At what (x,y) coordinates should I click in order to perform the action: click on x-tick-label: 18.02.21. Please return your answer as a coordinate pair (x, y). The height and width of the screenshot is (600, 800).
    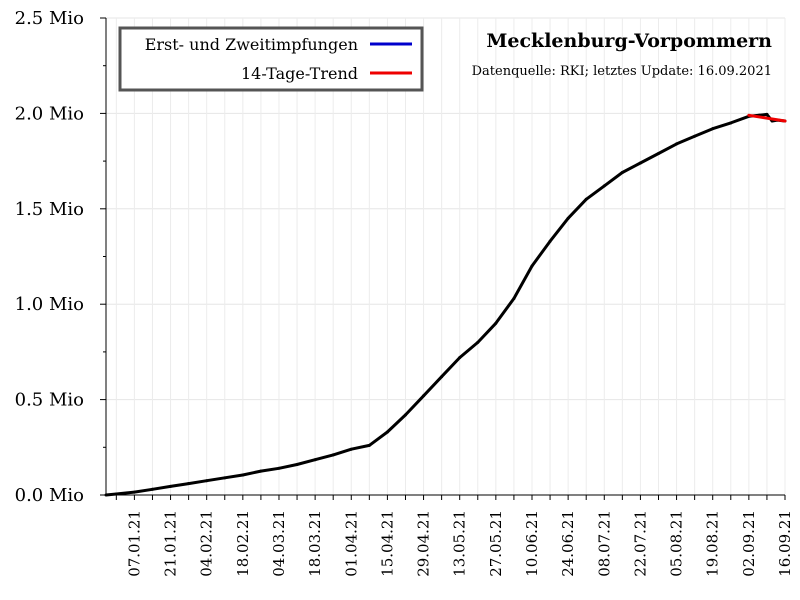
    Looking at the image, I should click on (243, 543).